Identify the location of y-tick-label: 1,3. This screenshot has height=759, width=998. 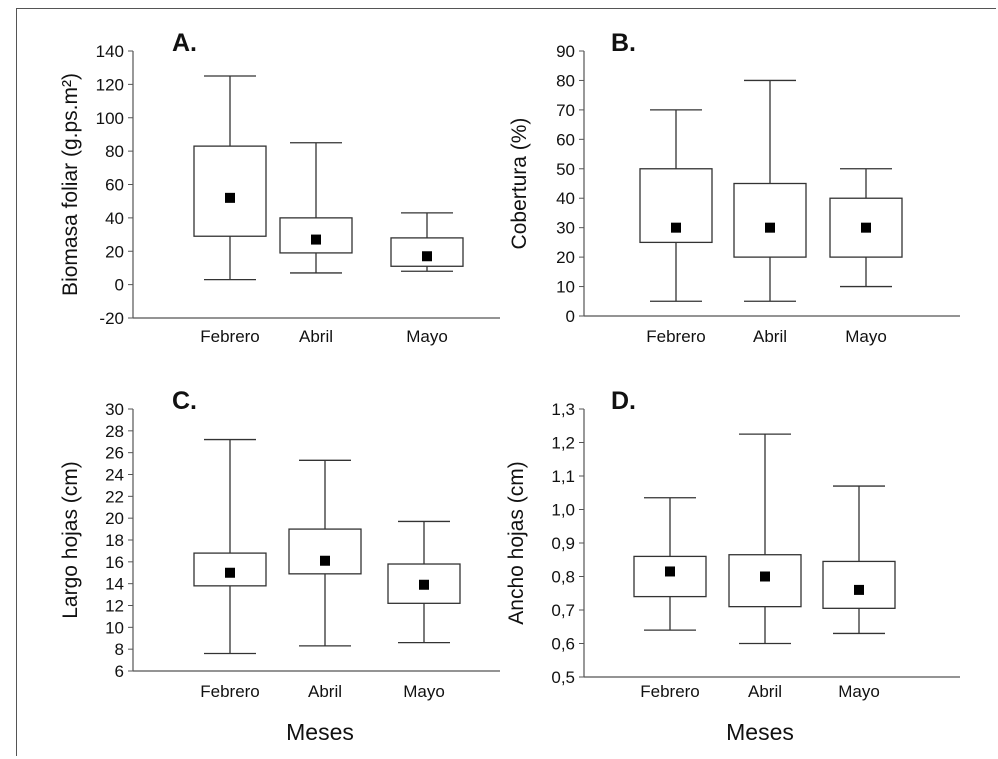
(563, 409).